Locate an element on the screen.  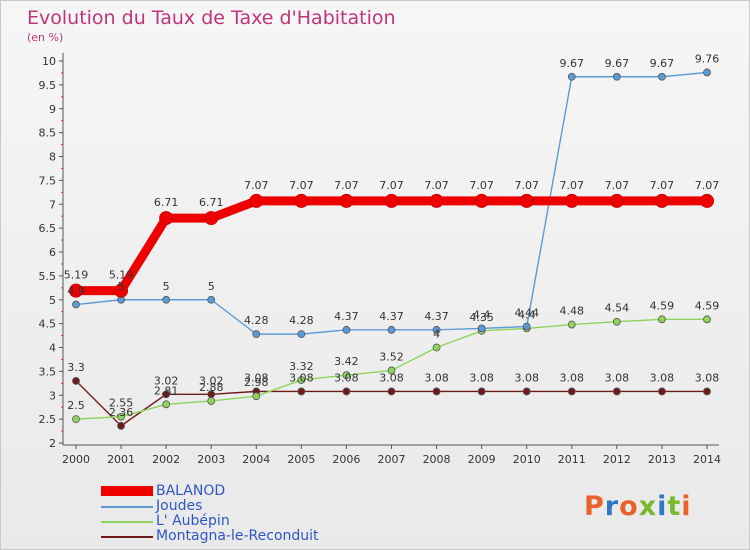
y-tick-label: 6 is located at coordinates (52, 252).